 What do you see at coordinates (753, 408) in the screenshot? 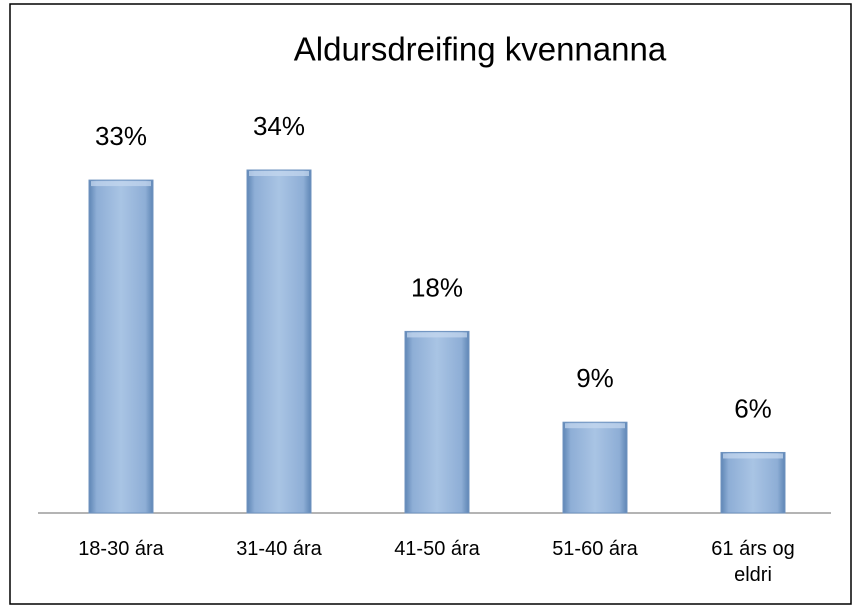
I see `data-label: 6%` at bounding box center [753, 408].